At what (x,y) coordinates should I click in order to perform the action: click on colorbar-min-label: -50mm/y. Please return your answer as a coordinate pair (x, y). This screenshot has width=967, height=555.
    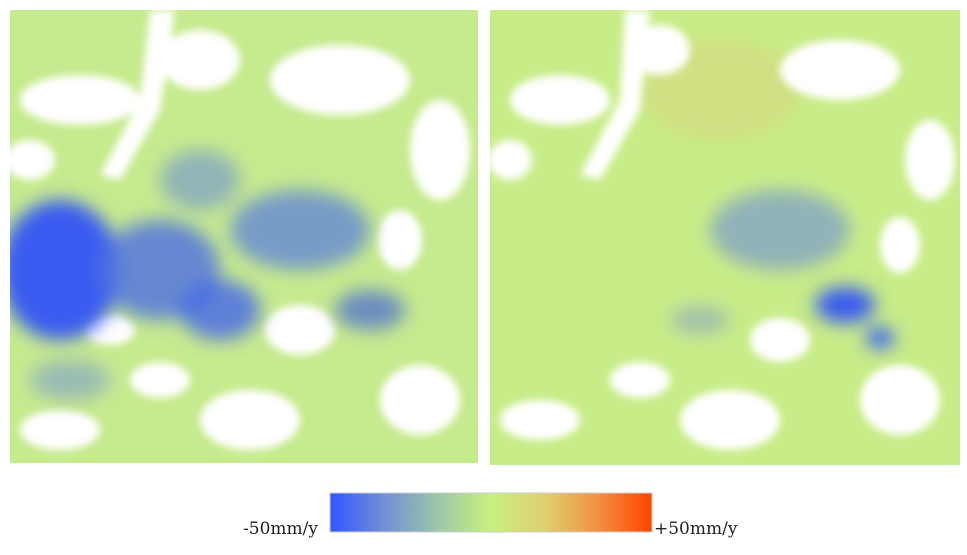
    Looking at the image, I should click on (280, 529).